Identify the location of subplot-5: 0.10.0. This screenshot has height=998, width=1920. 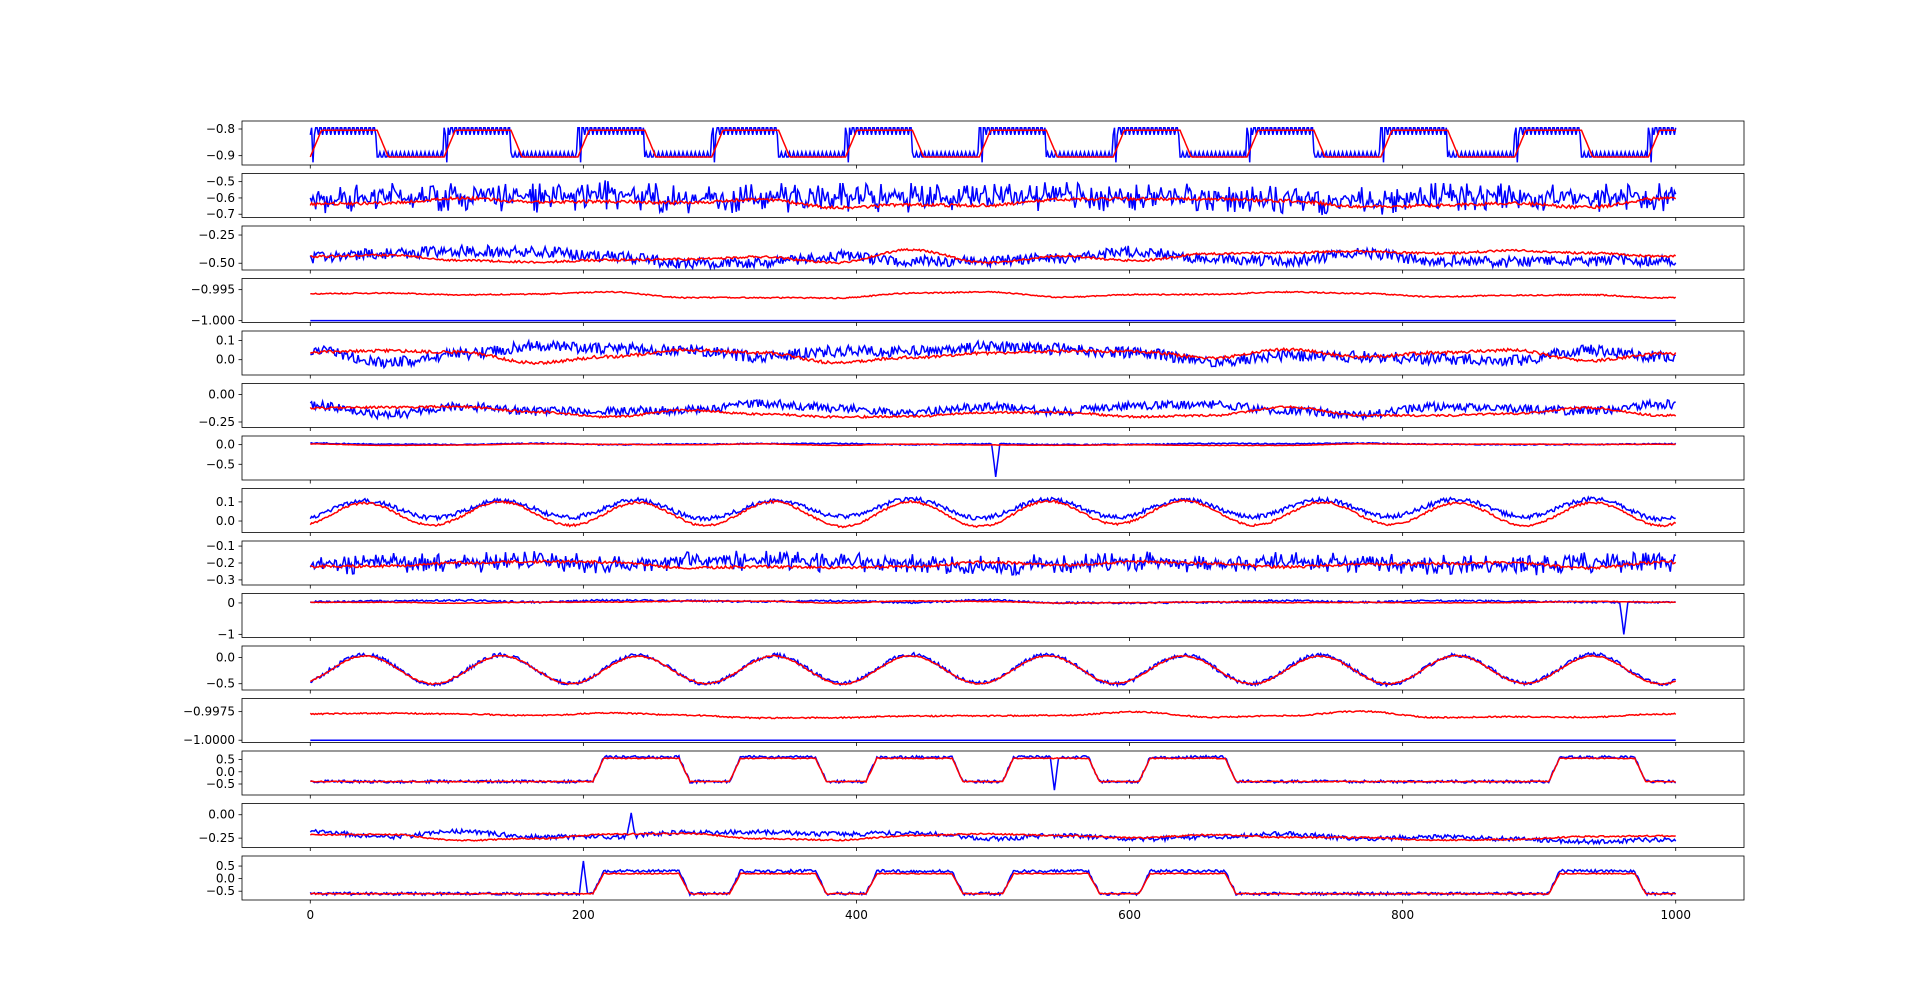
(980, 354).